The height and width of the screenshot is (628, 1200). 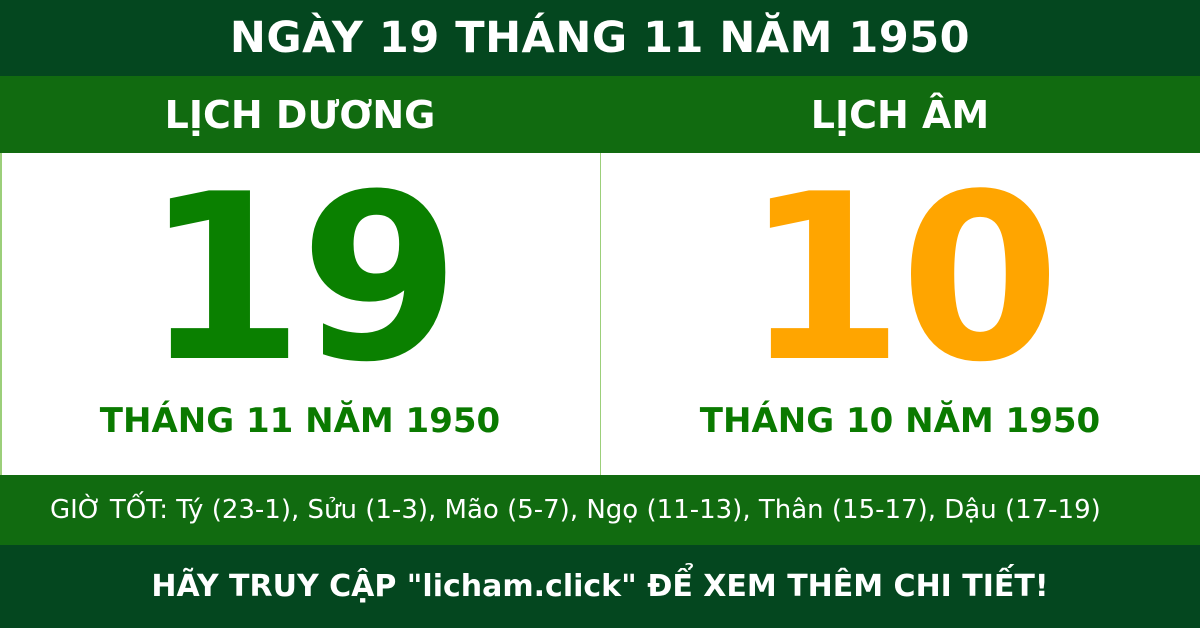 I want to click on solar-heading: LỊCH DƯƠNG, so click(x=300, y=114).